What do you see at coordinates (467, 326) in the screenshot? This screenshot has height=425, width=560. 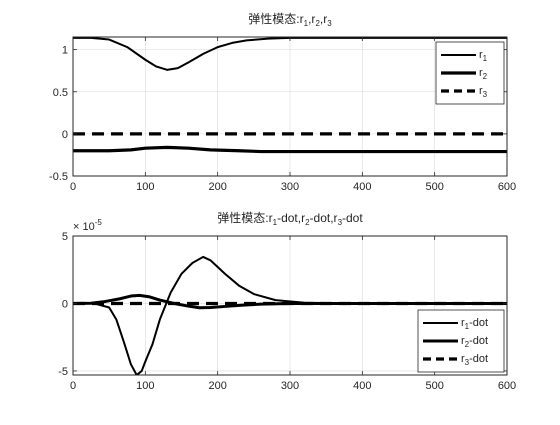 I see `legend-label-2-1-part: 1` at bounding box center [467, 326].